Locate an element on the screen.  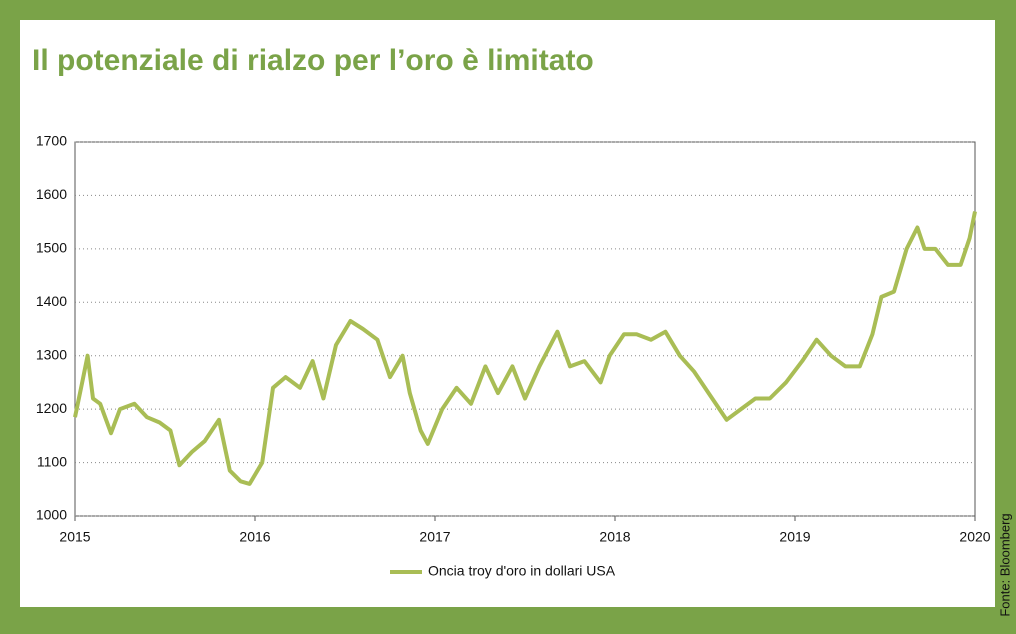
y-tick-label: 1500 is located at coordinates (51, 248).